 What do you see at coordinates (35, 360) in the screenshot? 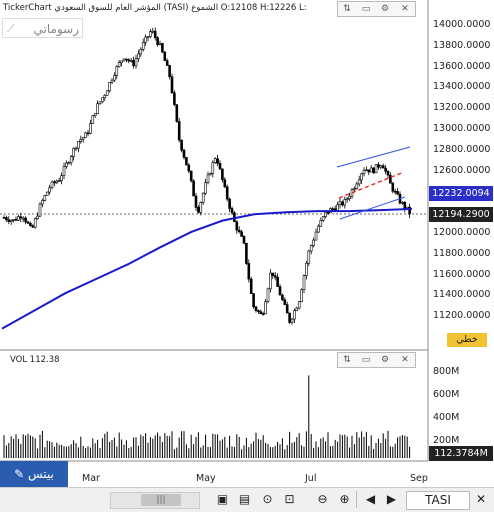
I see `volume-header: VOL 112.38` at bounding box center [35, 360].